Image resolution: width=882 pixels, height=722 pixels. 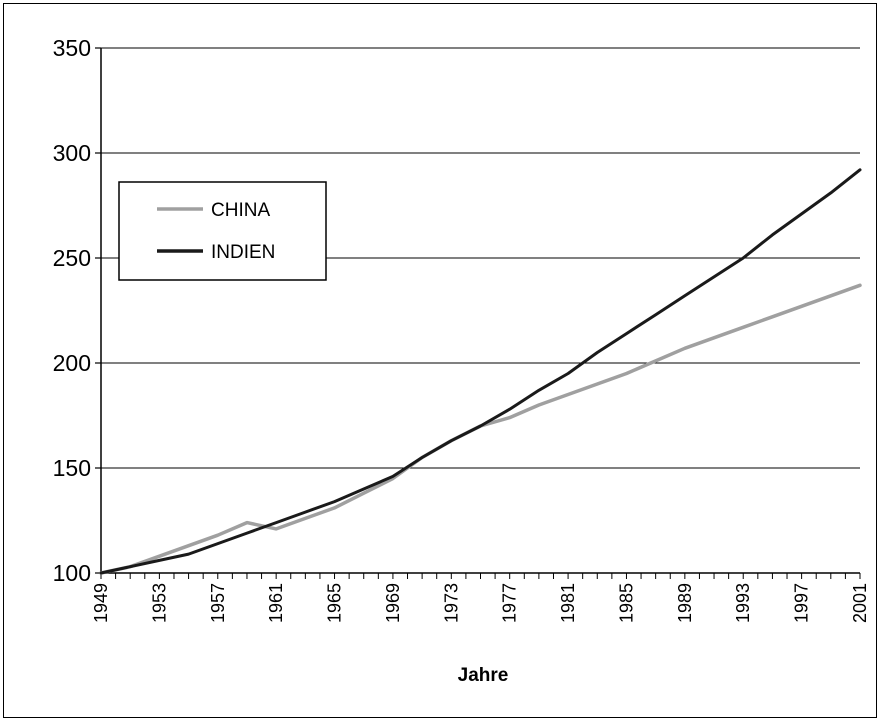 What do you see at coordinates (101, 603) in the screenshot?
I see `x-tick-label: 1949` at bounding box center [101, 603].